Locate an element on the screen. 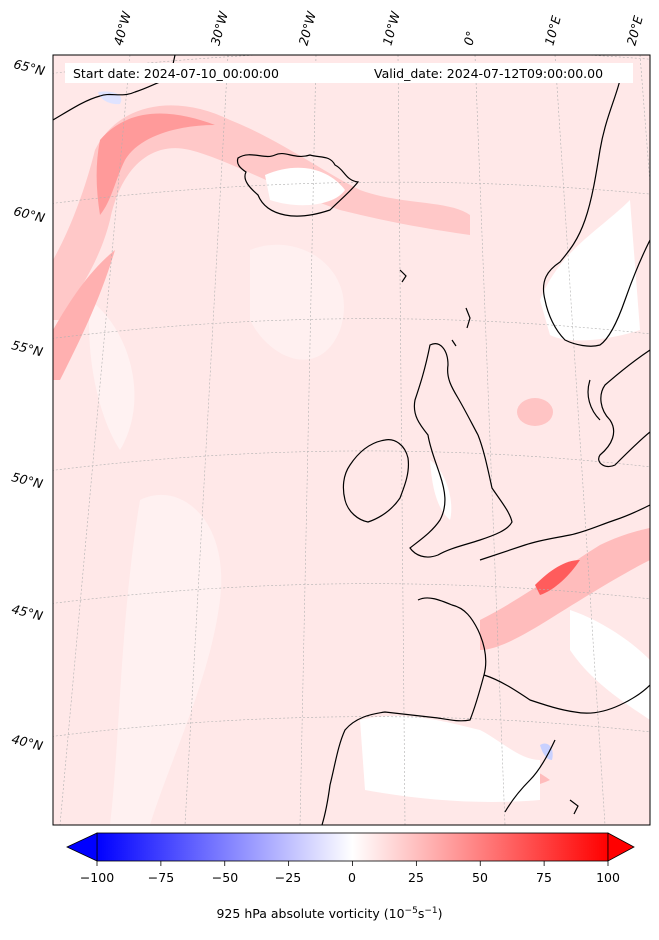 Image resolution: width=659 pixels, height=940 pixels. colorbar-label-mid: s is located at coordinates (421, 914).